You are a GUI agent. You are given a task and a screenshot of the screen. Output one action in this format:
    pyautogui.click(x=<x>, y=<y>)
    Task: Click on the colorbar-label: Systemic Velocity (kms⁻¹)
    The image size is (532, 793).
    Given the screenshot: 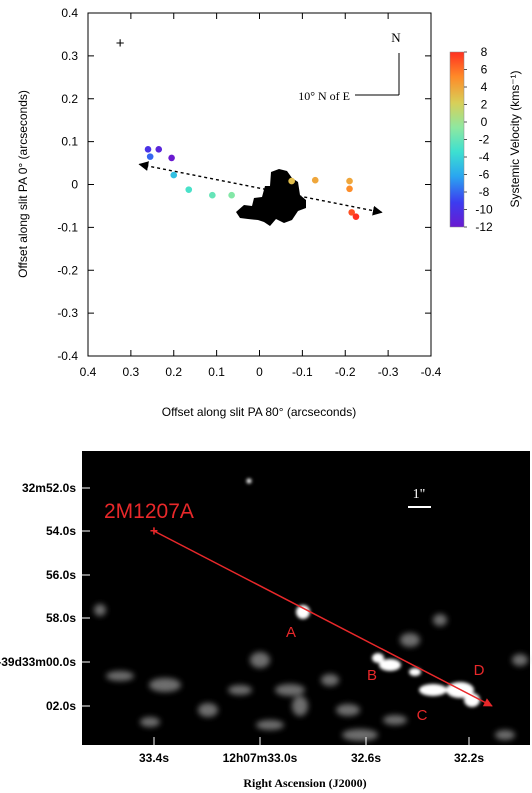 What is the action you would take?
    pyautogui.click(x=515, y=138)
    